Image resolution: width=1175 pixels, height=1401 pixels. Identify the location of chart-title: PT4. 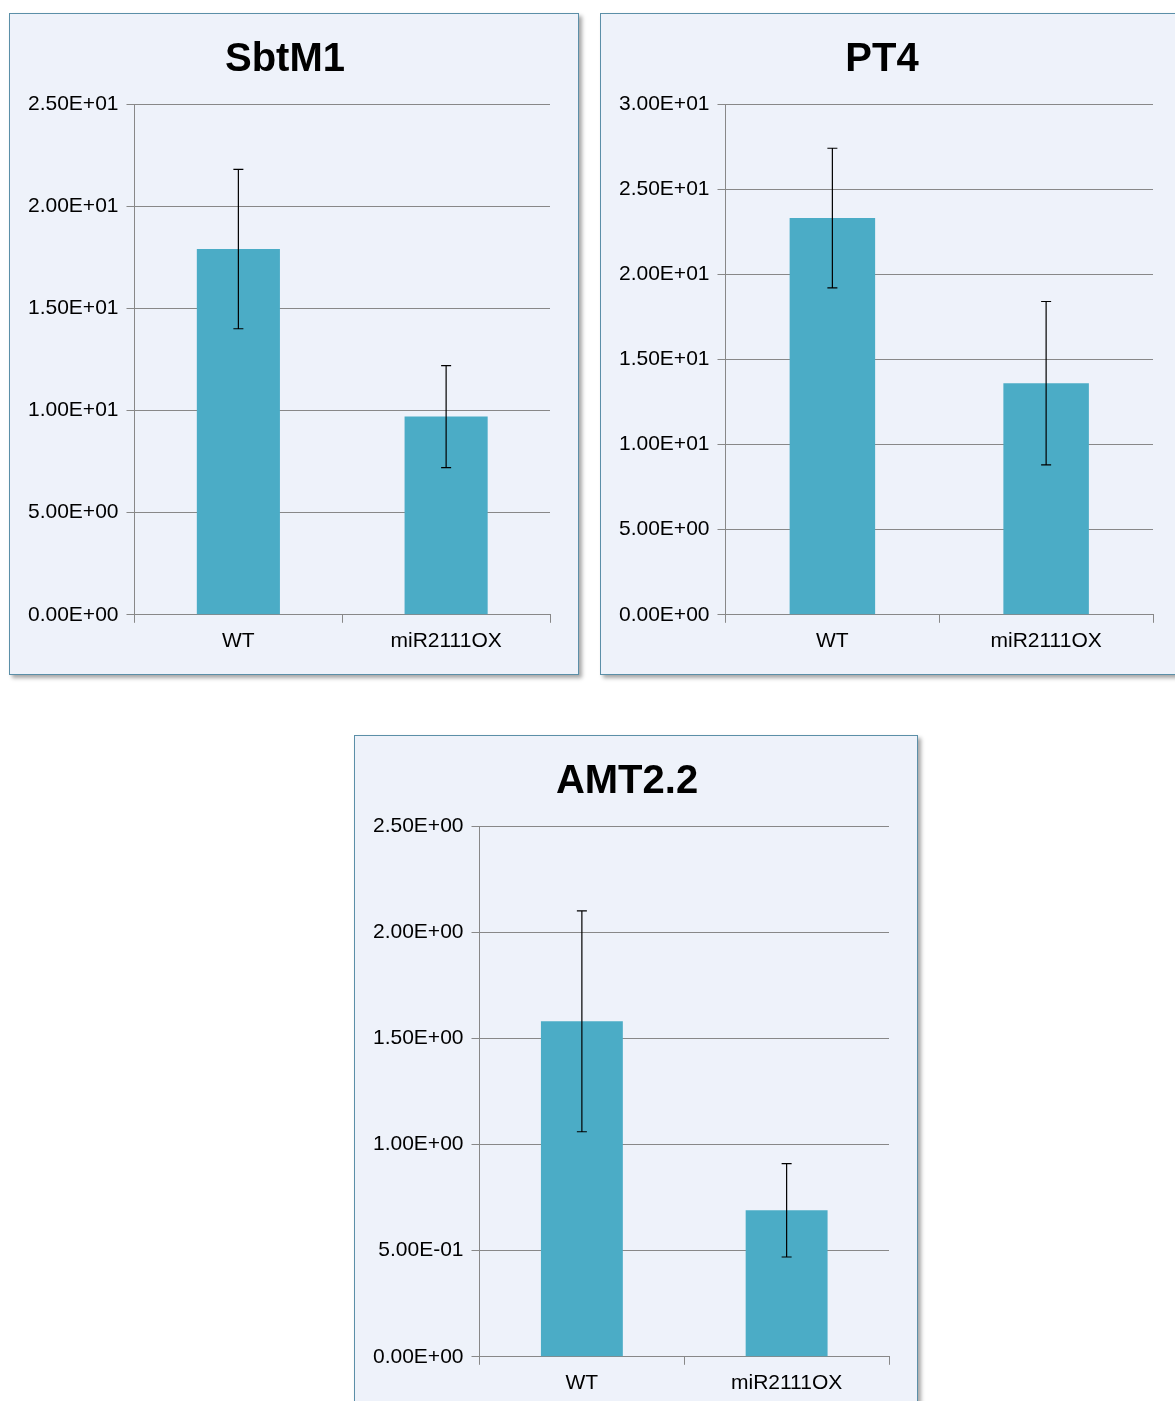
(882, 57).